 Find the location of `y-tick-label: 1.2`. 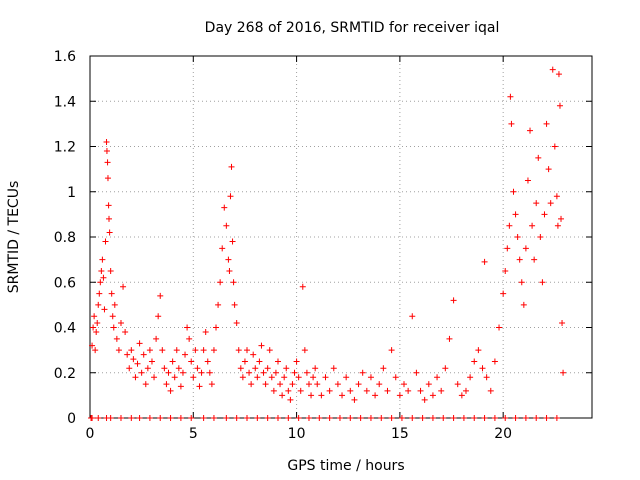

y-tick-label: 1.2 is located at coordinates (65, 148).